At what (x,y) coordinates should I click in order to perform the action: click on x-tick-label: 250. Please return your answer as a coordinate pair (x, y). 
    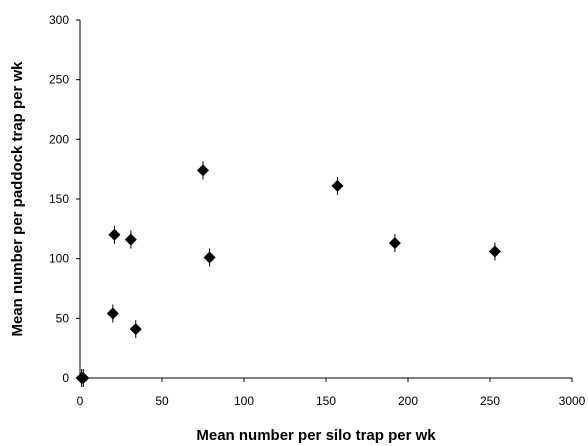
    Looking at the image, I should click on (490, 401).